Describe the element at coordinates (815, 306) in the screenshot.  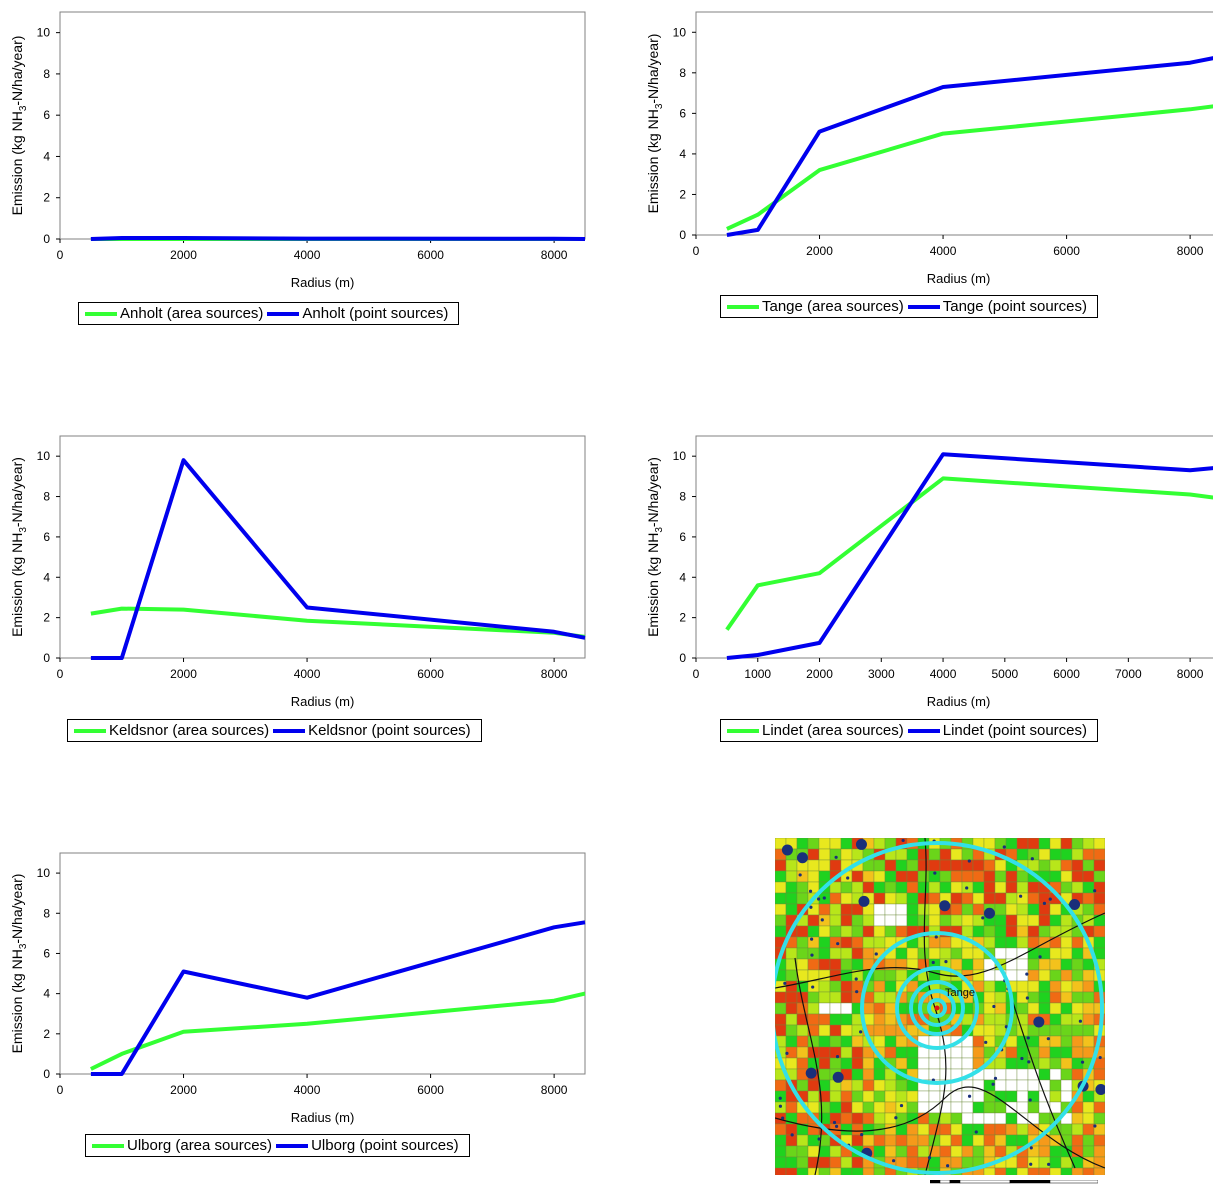
I see `legend-item-area: Tange (area sources)` at that location.